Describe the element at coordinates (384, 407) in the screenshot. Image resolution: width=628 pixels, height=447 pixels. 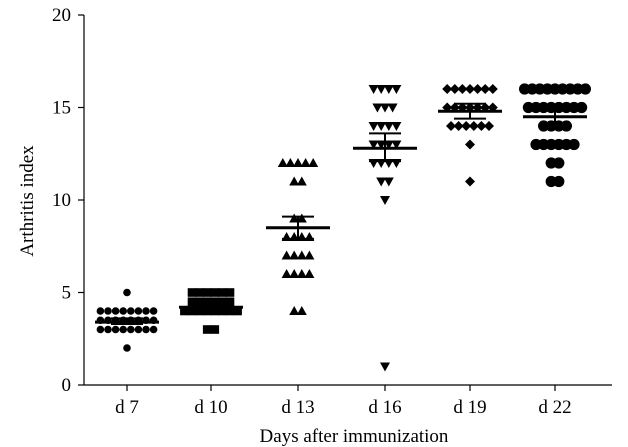
I see `x-tick-label: d 16` at that location.